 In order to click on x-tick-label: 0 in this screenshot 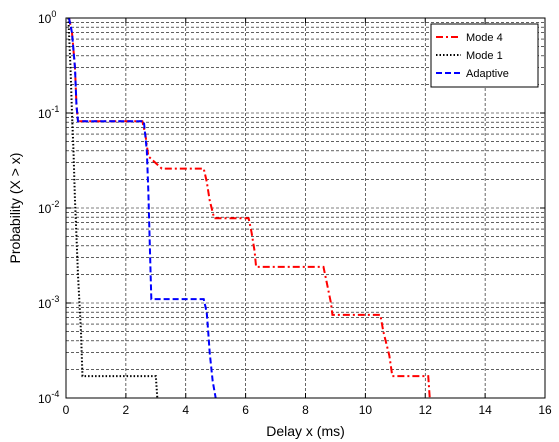, I will do `click(66, 410)`.